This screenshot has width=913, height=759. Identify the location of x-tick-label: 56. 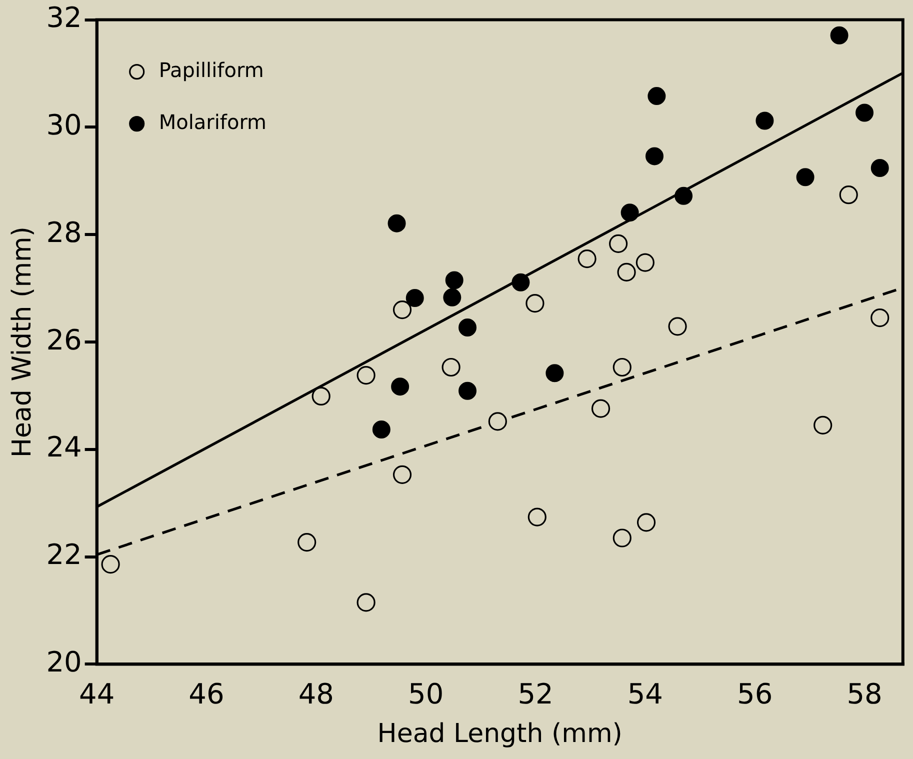
(755, 693).